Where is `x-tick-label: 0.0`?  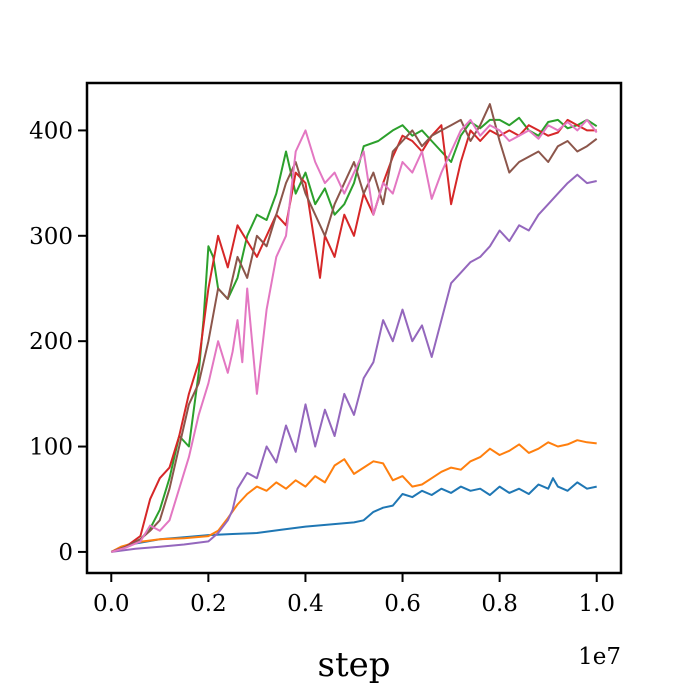 x-tick-label: 0.0 is located at coordinates (111, 604).